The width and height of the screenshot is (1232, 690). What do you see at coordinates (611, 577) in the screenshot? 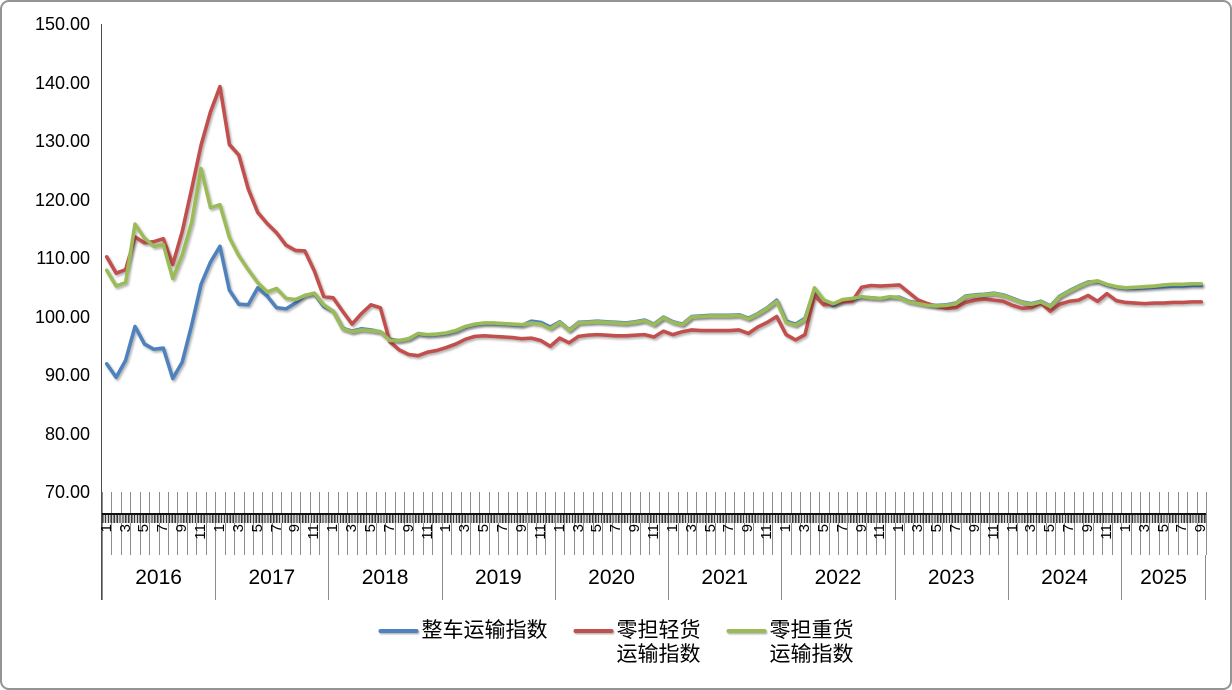
I see `x-axis-year-label: 2020` at bounding box center [611, 577].